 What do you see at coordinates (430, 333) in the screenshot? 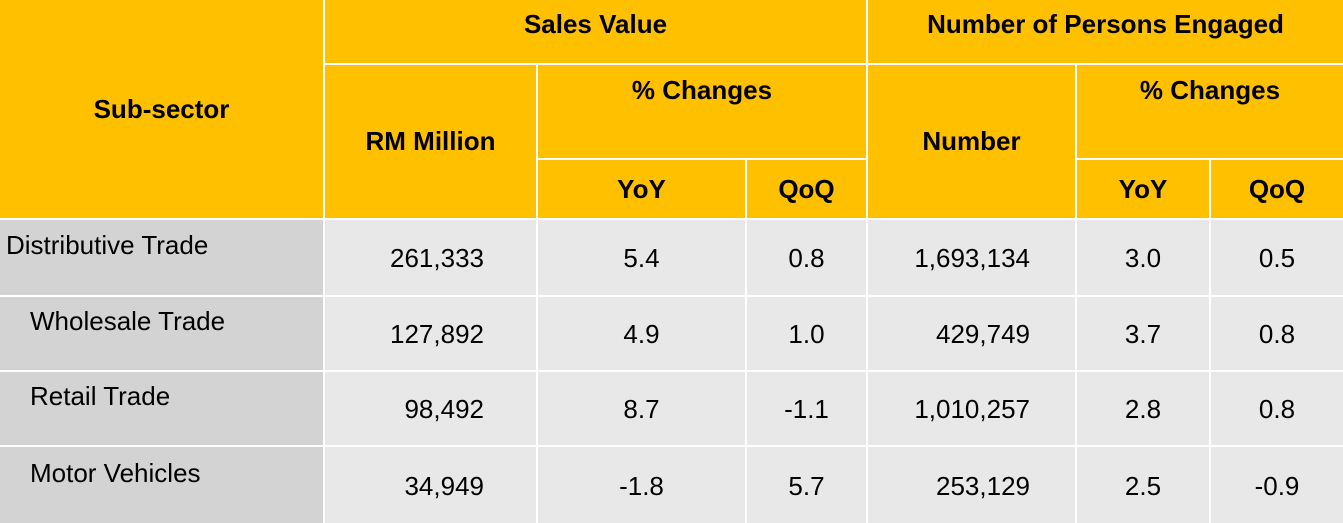
I see `value-cell: 127,892` at bounding box center [430, 333].